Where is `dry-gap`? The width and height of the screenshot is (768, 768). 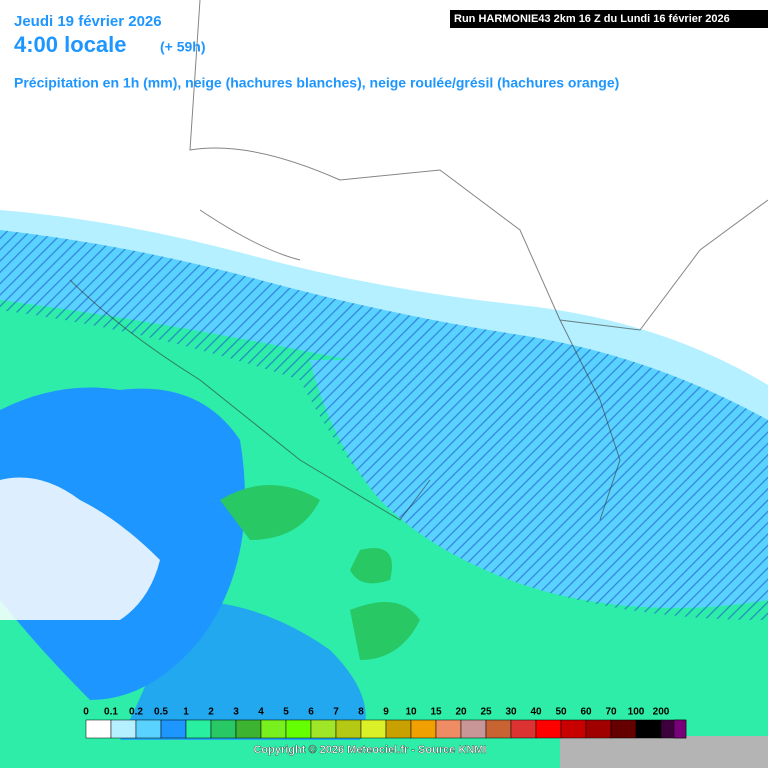
dry-gap is located at coordinates (80, 548).